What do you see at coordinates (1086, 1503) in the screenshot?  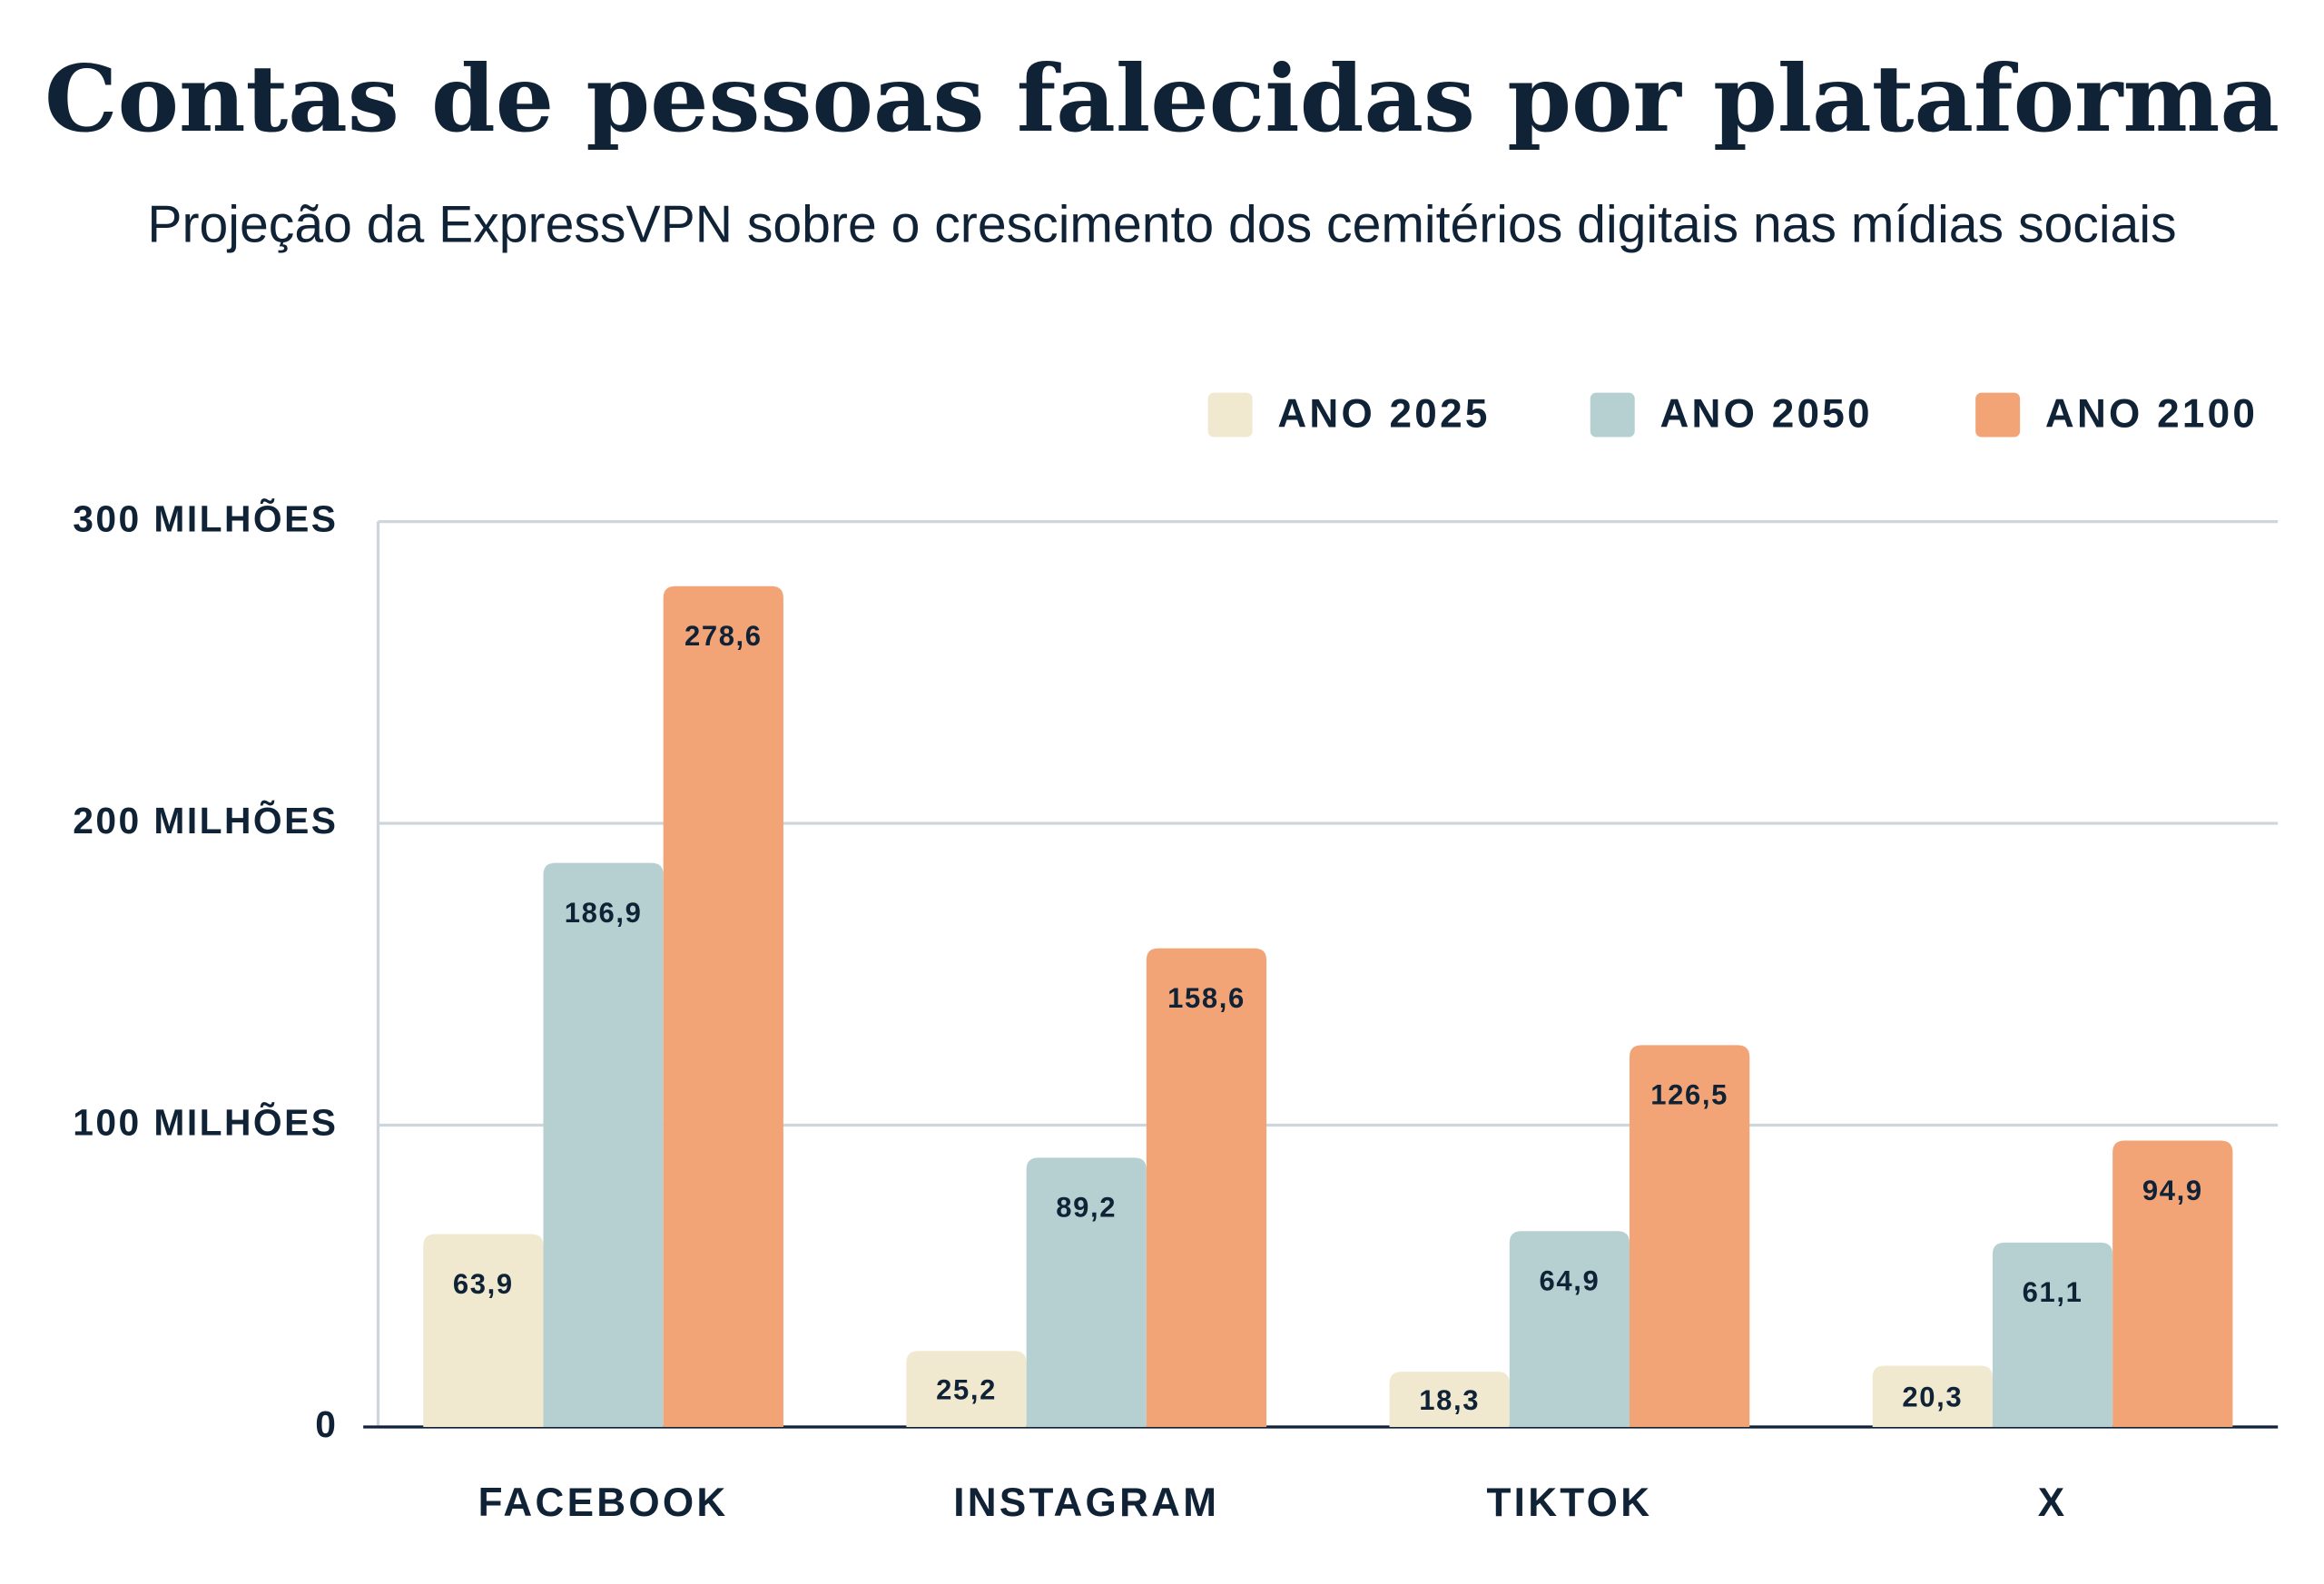 I see `x-tick-label: INSTAGRAM` at bounding box center [1086, 1503].